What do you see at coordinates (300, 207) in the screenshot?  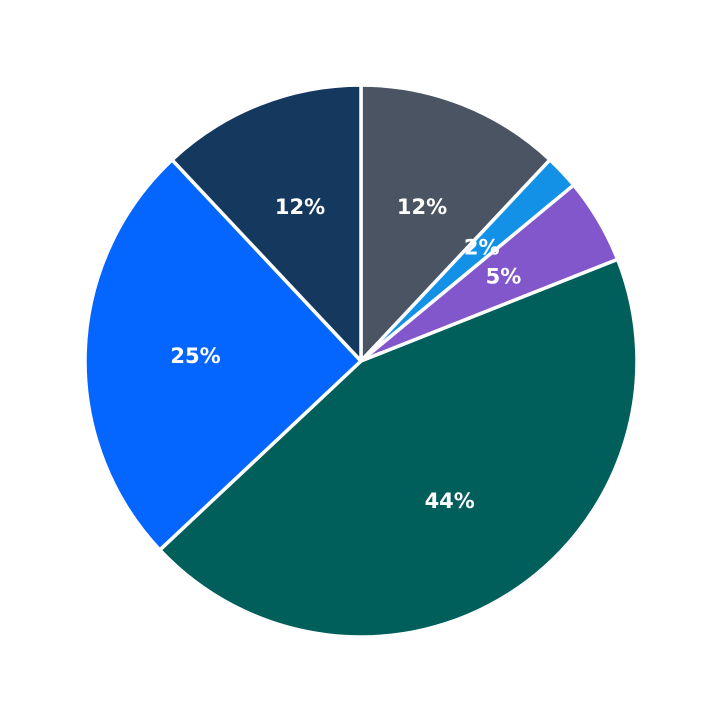 I see `slice-label-5: 12%` at bounding box center [300, 207].